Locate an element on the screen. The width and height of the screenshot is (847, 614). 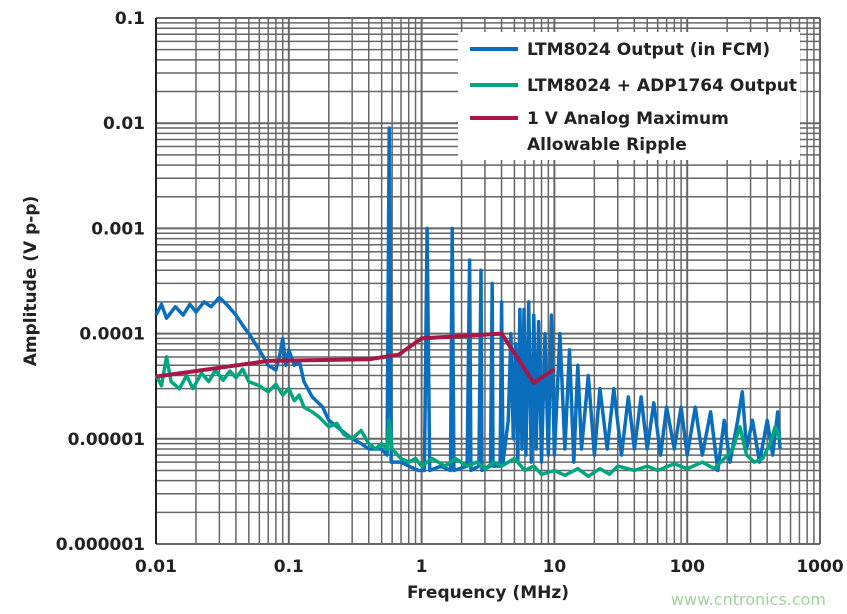
legend-label-1: LTM8024 Output (in FCM) is located at coordinates (648, 50).